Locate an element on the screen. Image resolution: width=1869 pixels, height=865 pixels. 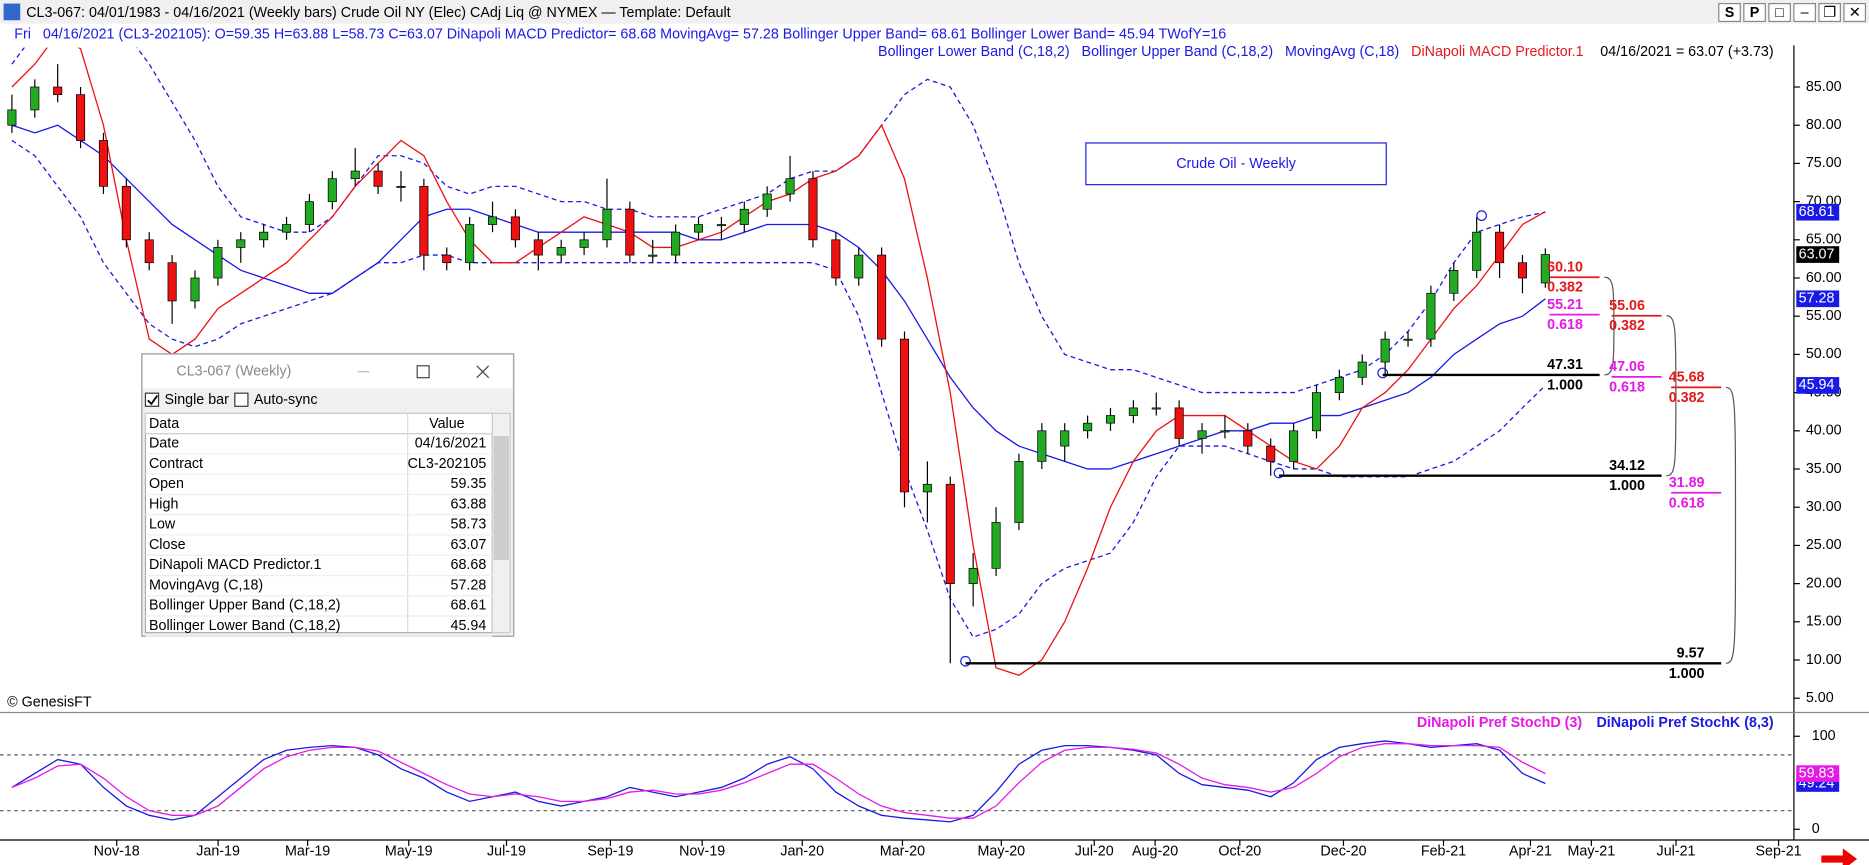
y-tick-label: 30.00 is located at coordinates (1824, 507).